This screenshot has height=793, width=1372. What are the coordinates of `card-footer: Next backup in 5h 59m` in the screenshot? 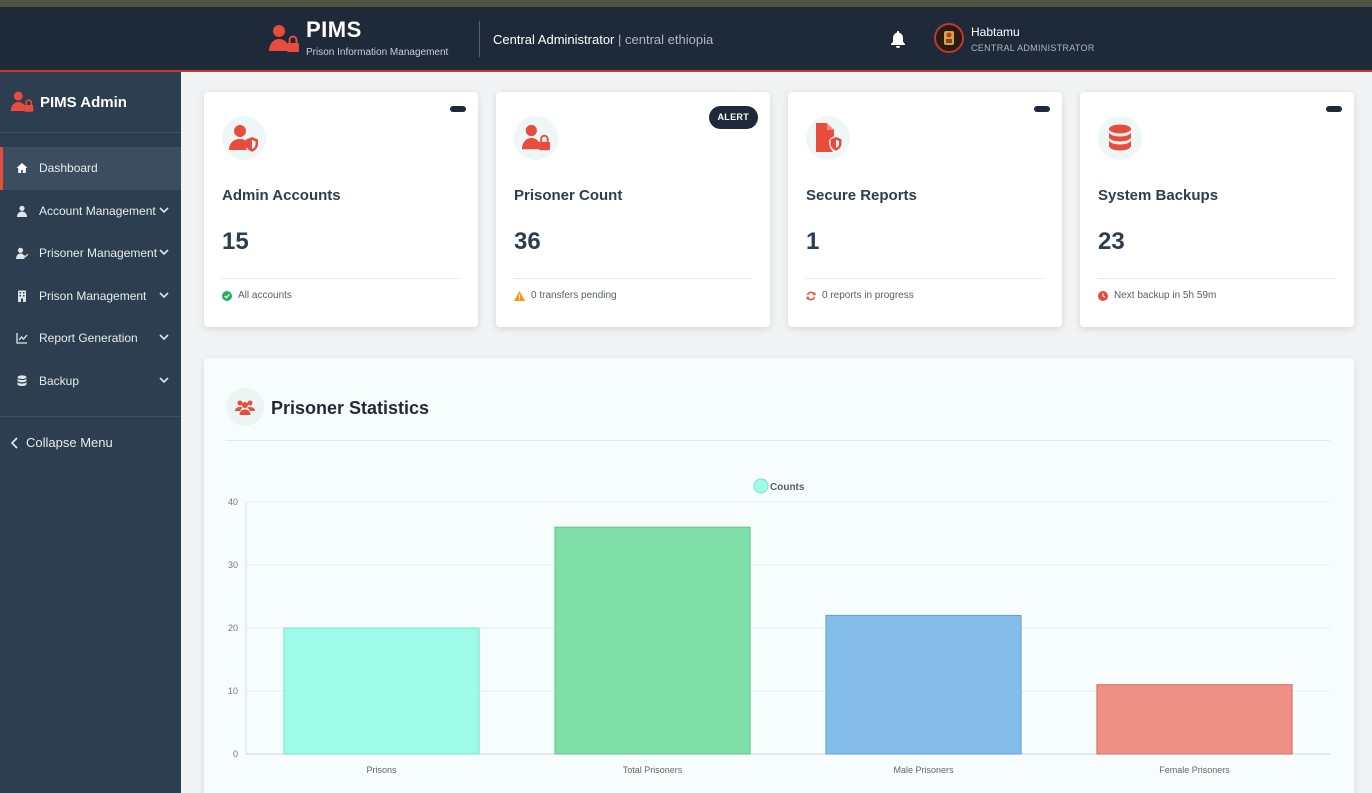 It's located at (1157, 295).